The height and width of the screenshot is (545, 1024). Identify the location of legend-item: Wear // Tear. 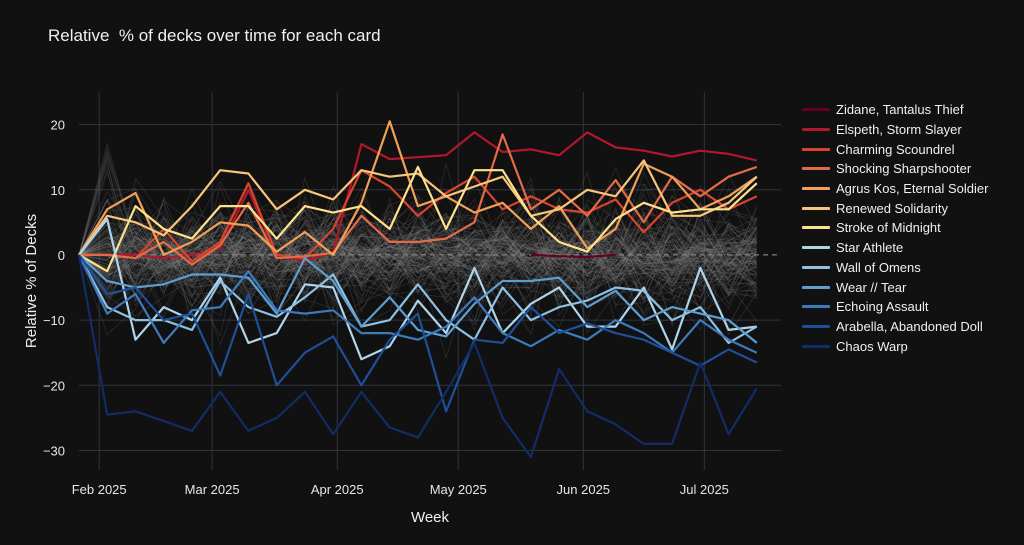
(895, 287).